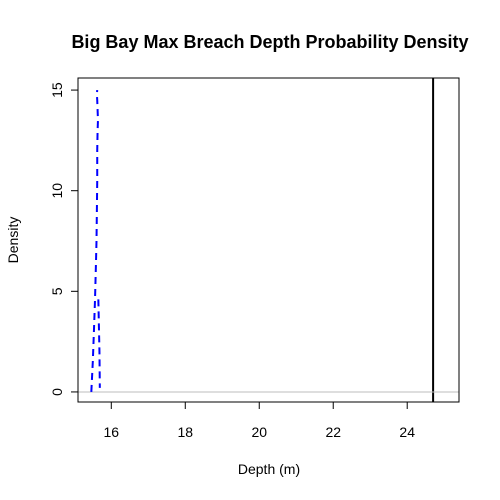  What do you see at coordinates (57, 392) in the screenshot?
I see `y-tick-label: 0` at bounding box center [57, 392].